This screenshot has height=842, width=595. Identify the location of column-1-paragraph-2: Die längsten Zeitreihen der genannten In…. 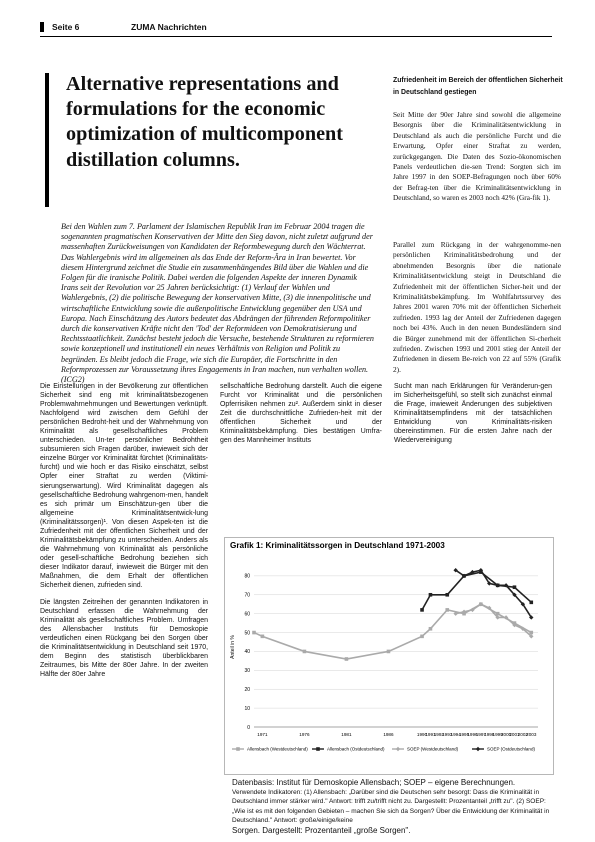
(124, 639).